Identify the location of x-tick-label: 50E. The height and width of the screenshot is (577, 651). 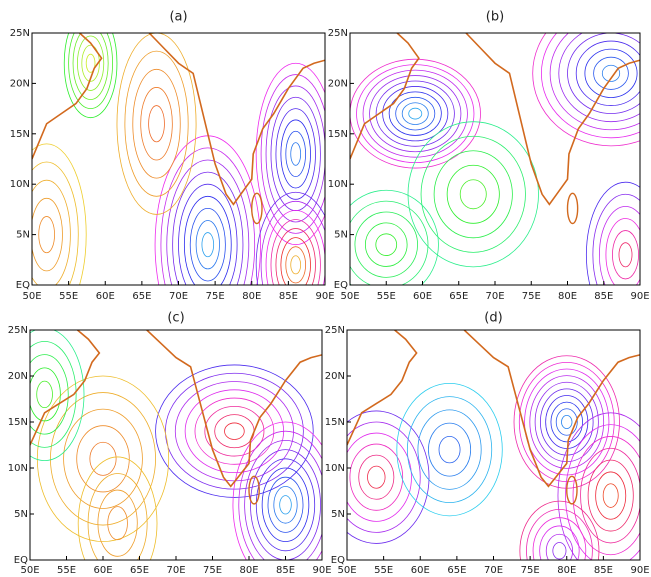
(349, 296).